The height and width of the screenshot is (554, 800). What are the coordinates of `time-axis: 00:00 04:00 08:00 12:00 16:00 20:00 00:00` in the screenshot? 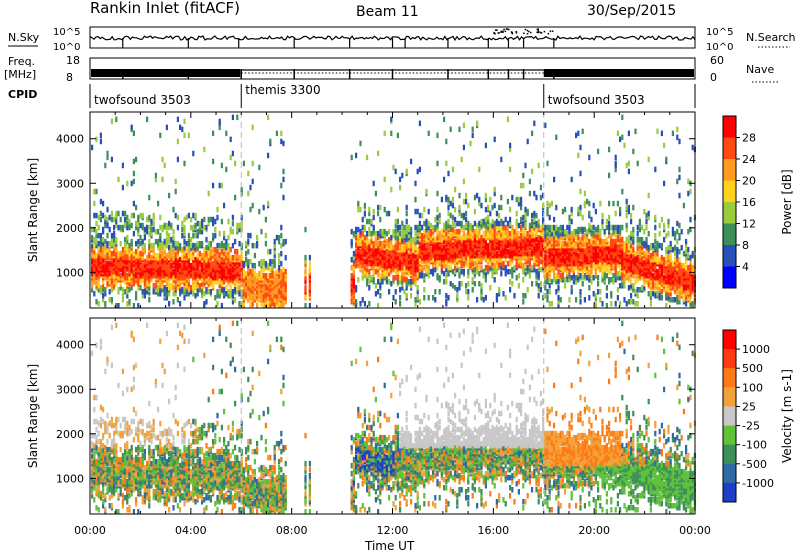 It's located at (392, 530).